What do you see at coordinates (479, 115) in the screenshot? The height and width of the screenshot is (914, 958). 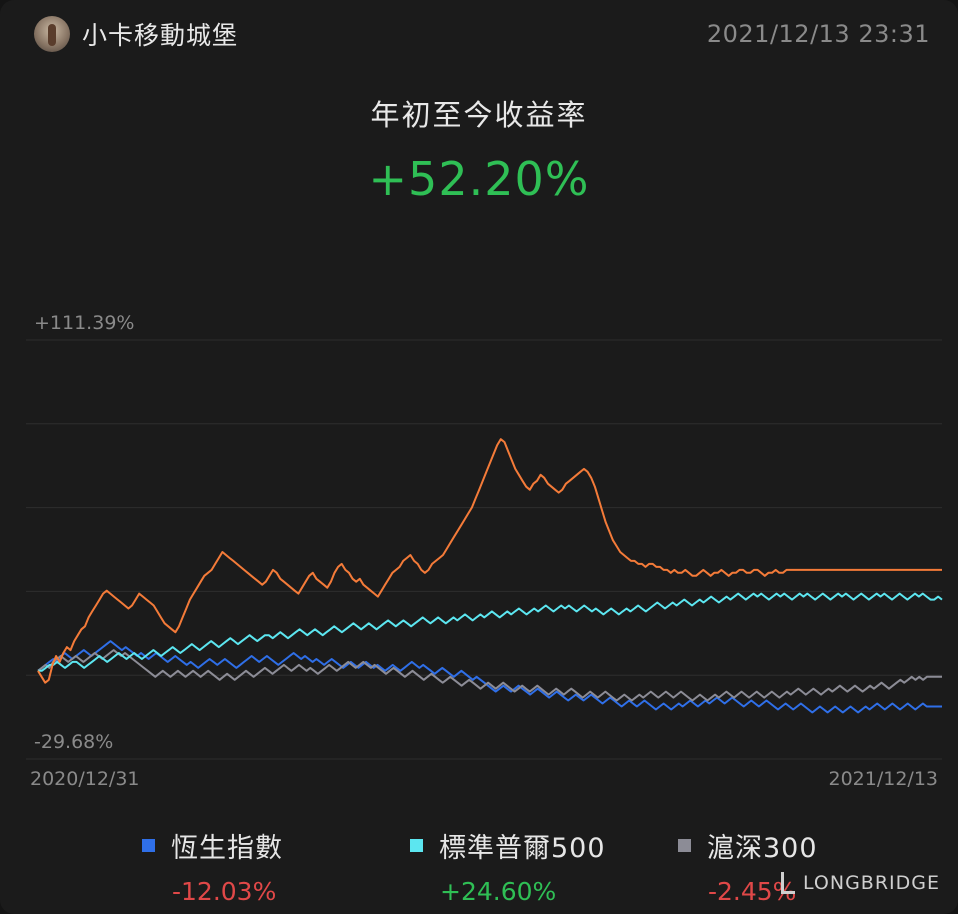 I see `ytd-return-title: 年初至今收益率` at bounding box center [479, 115].